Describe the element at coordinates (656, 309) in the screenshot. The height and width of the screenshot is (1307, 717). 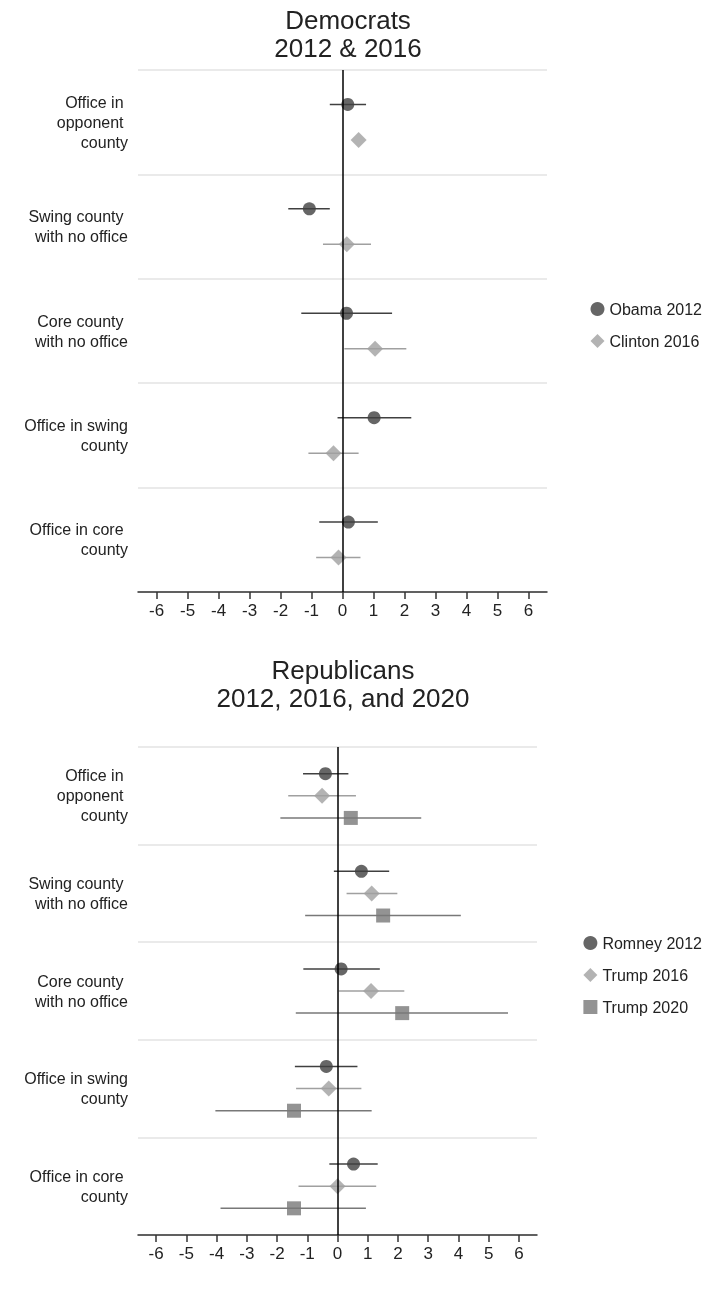
I see `legend-label: Obama 2012` at that location.